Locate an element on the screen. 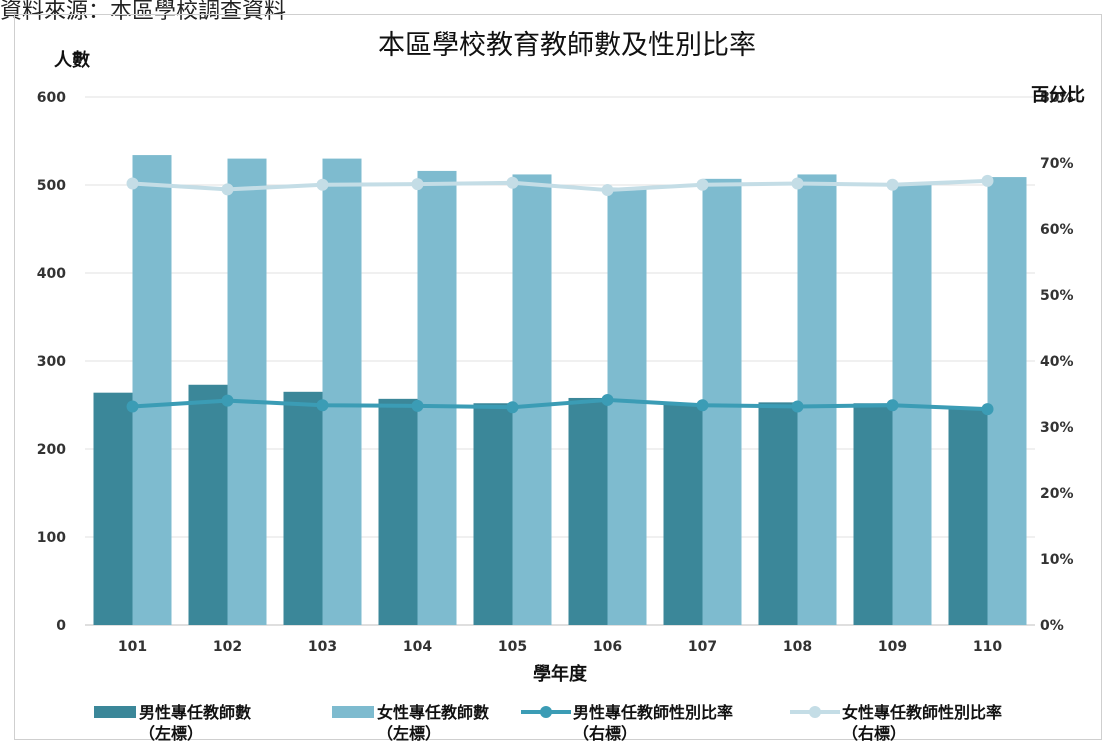  y-left-label: 人數 is located at coordinates (72, 60).